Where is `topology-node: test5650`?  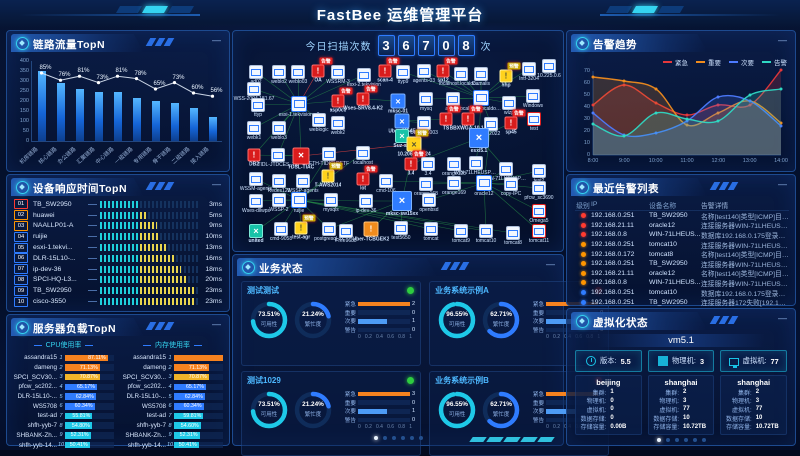
topology-node: test5650 is located at coordinates (401, 231).